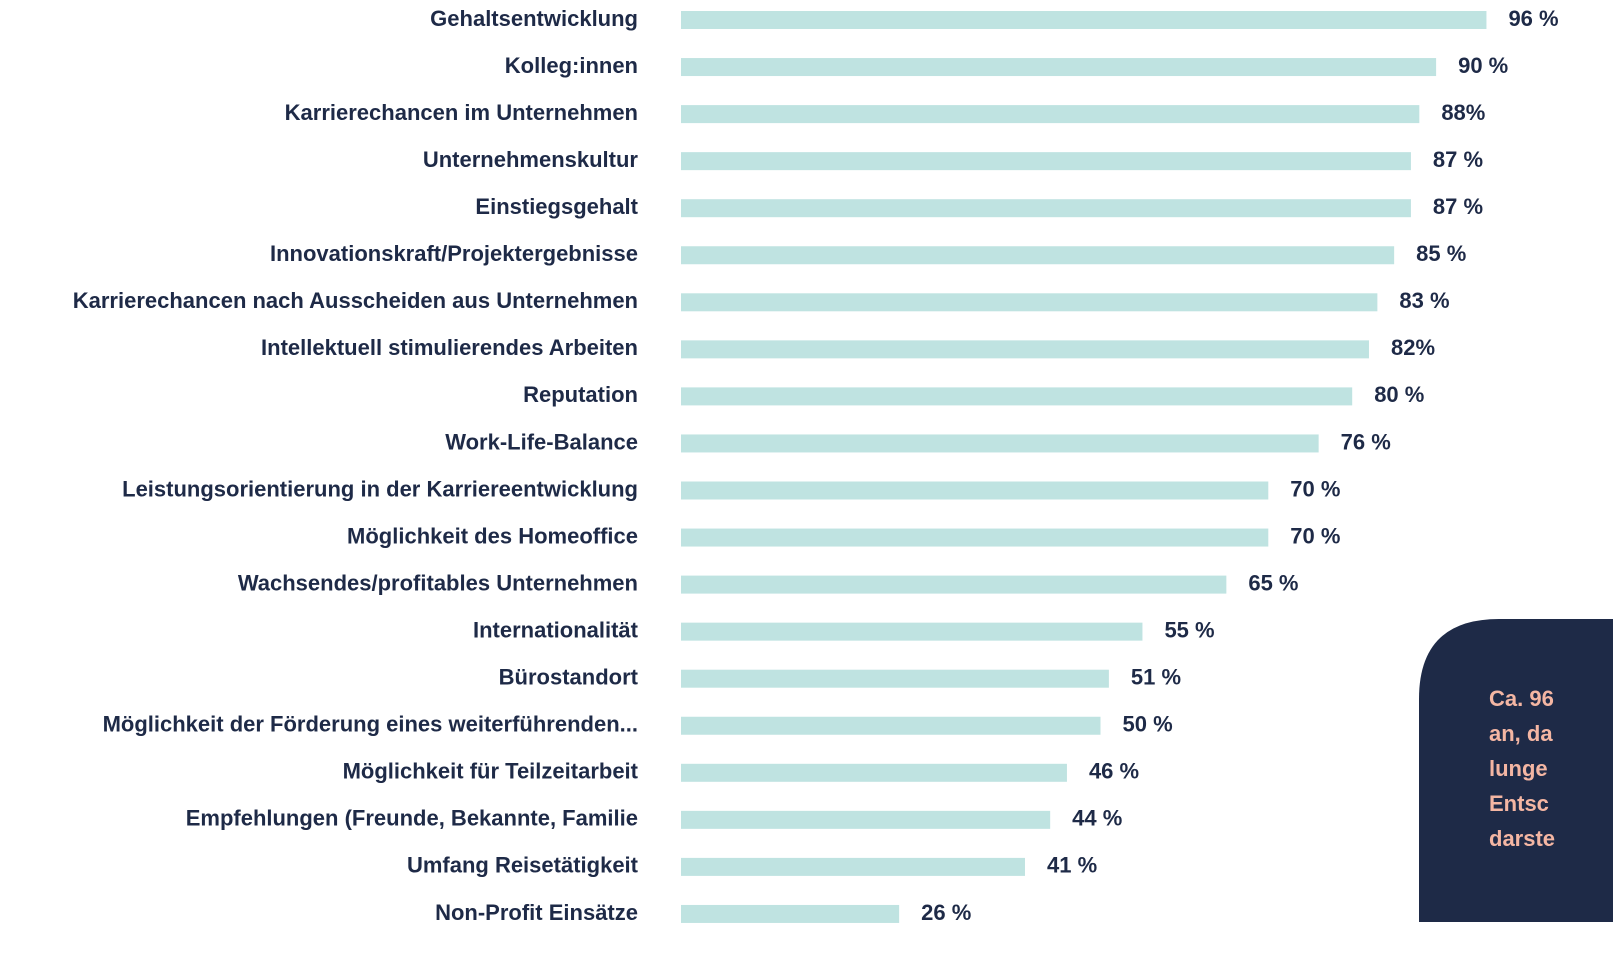 Image resolution: width=1613 pixels, height=955 pixels. I want to click on category-label: Empfehlungen (Freunde, Bekannte, Familie, so click(412, 818).